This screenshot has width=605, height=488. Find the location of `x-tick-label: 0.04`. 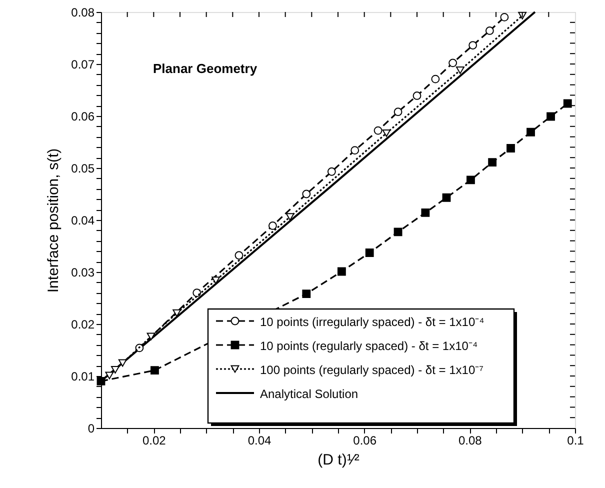

x-tick-label: 0.04 is located at coordinates (260, 441).